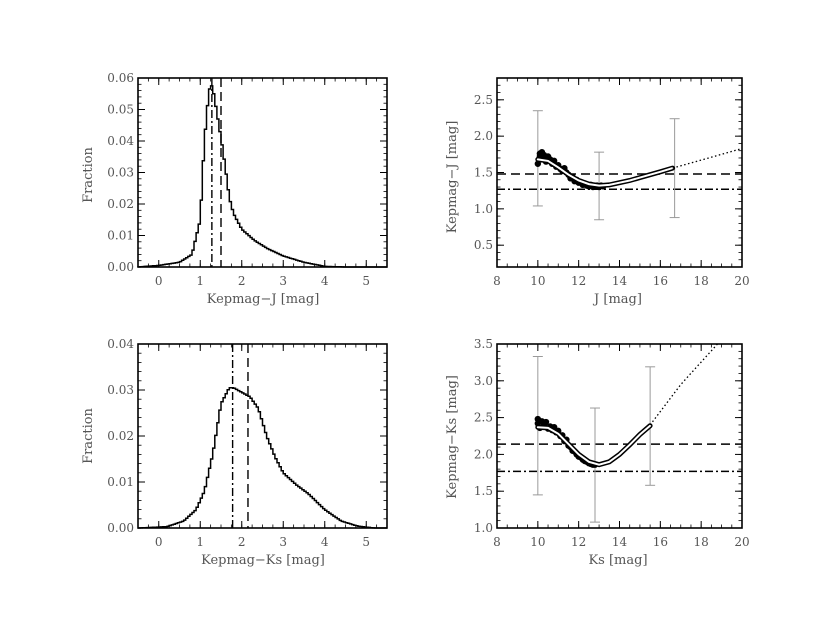 This screenshot has height=638, width=826. I want to click on panel-hist-ks-ylabel: Fraction, so click(88, 435).